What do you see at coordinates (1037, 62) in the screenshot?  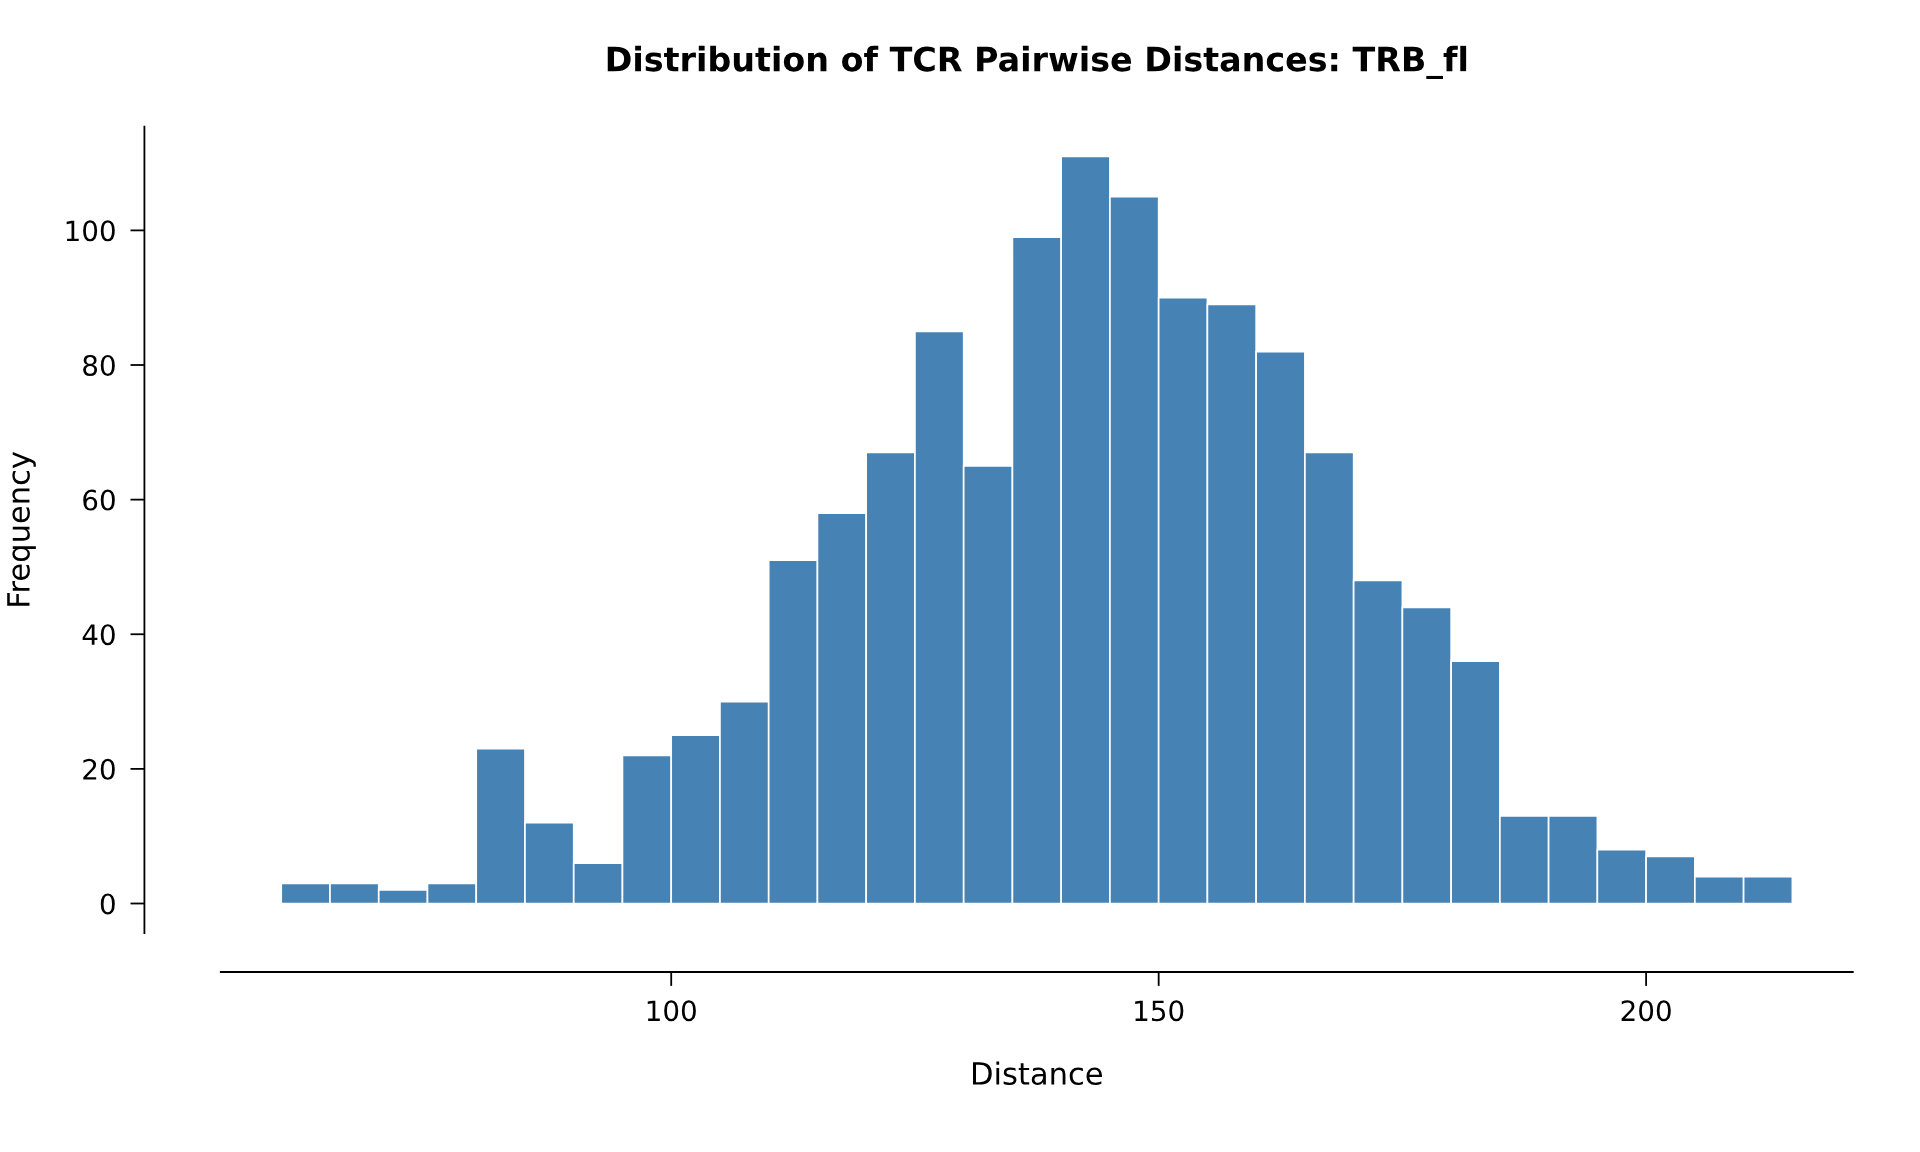 I see `chart-title: Distribution of TCR Pairwise Distances: TRB_fl` at bounding box center [1037, 62].